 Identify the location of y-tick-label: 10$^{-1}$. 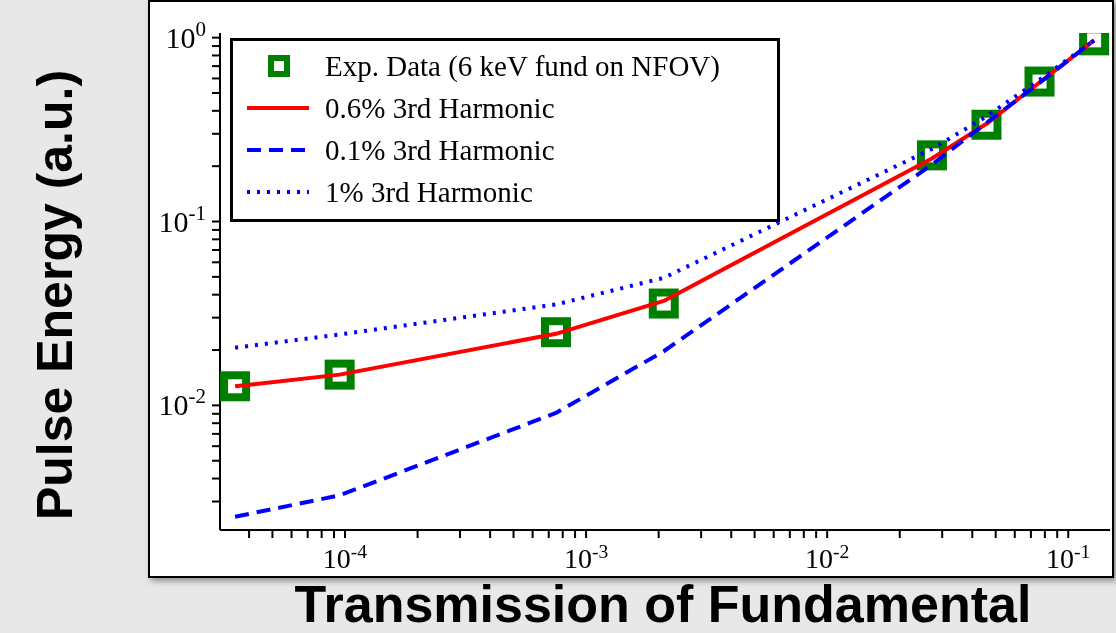
(182, 219).